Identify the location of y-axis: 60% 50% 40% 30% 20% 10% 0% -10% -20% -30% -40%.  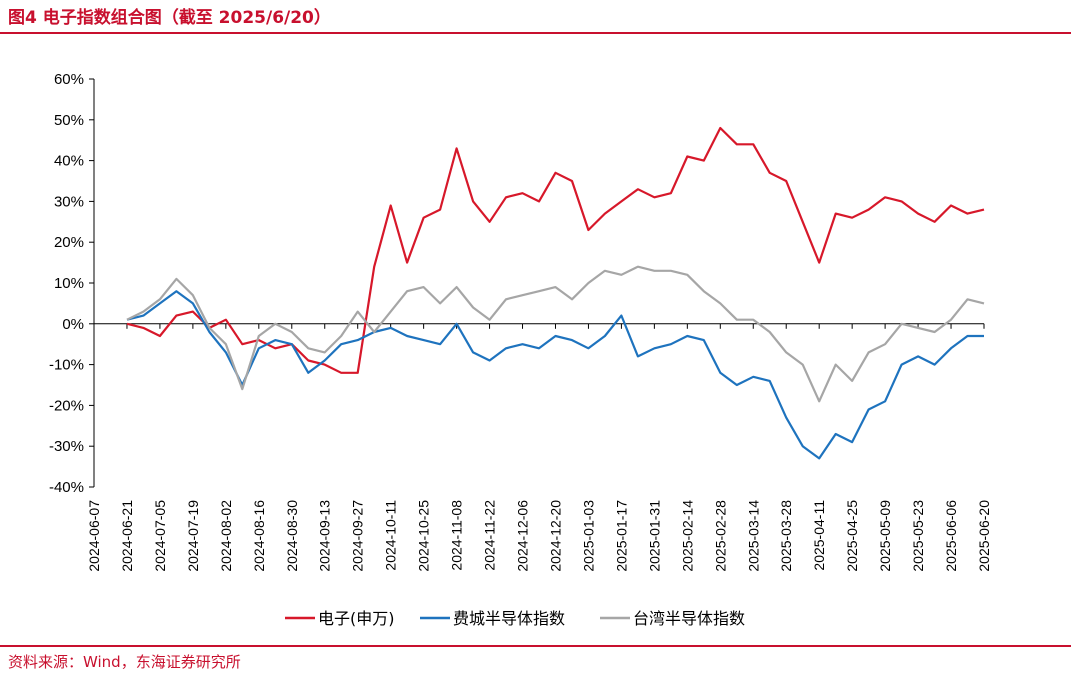
(72, 283).